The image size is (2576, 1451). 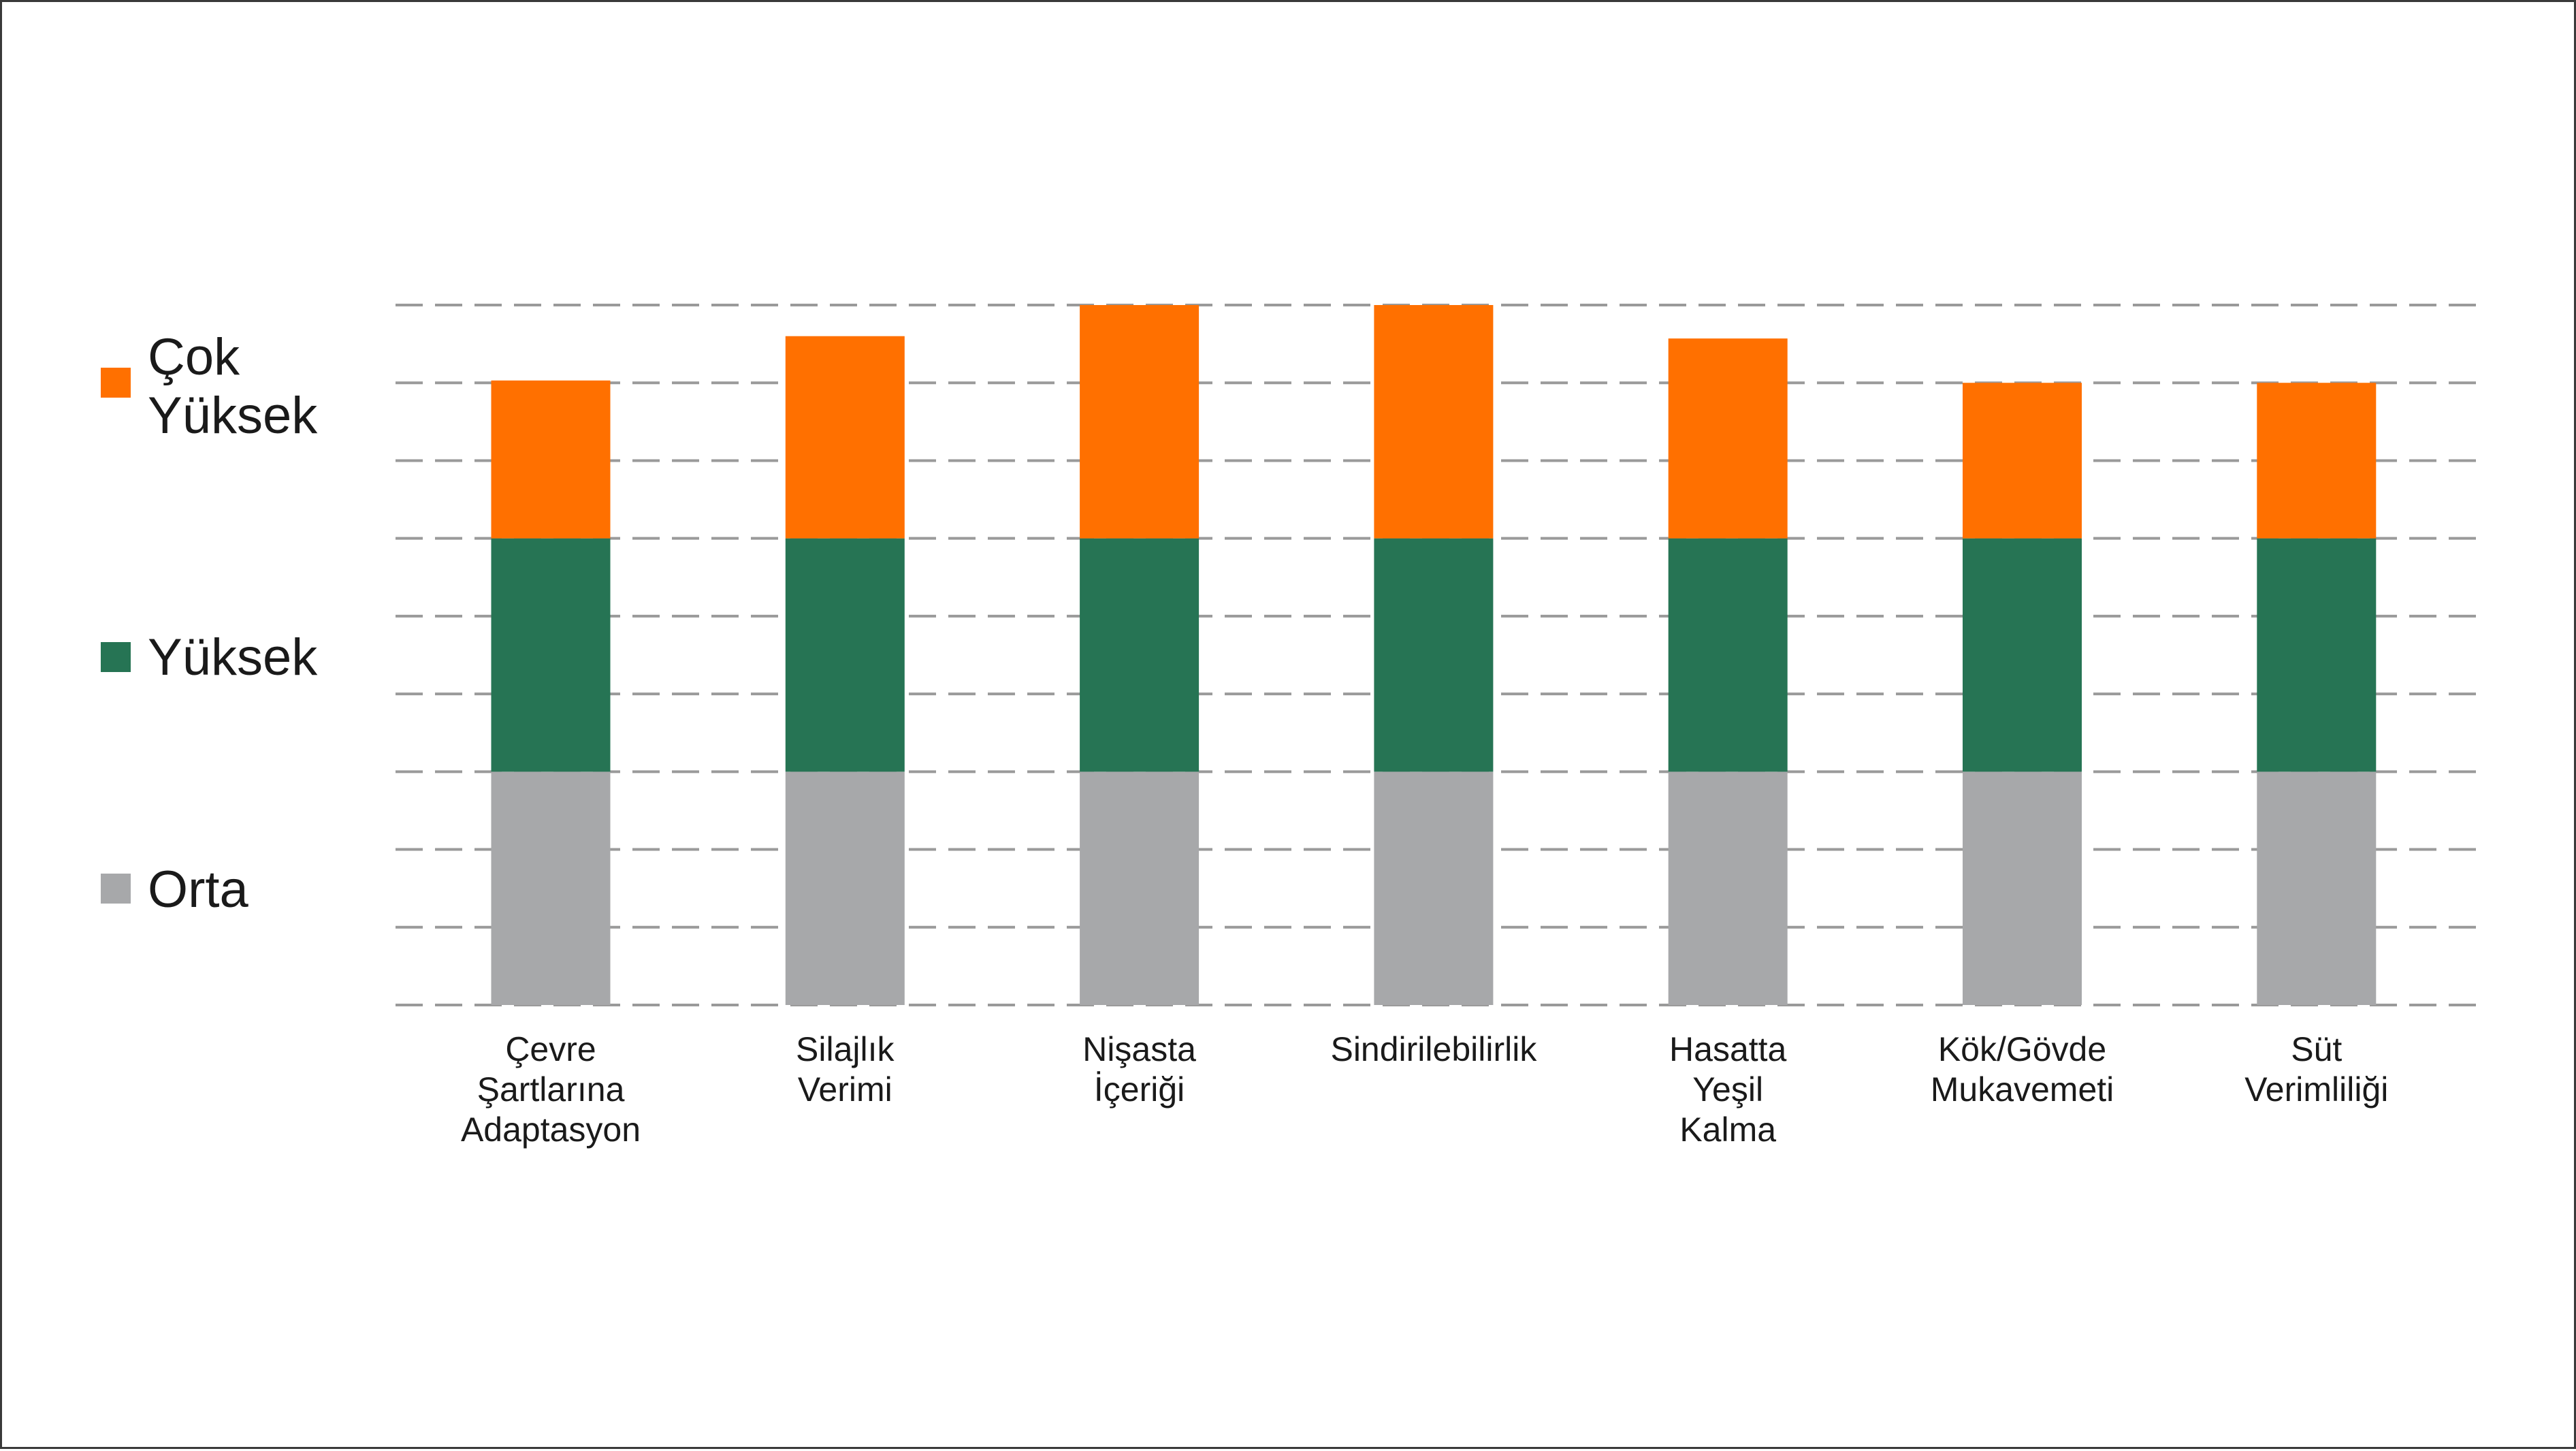 What do you see at coordinates (551, 1049) in the screenshot?
I see `x-tick-label-line: Çevre` at bounding box center [551, 1049].